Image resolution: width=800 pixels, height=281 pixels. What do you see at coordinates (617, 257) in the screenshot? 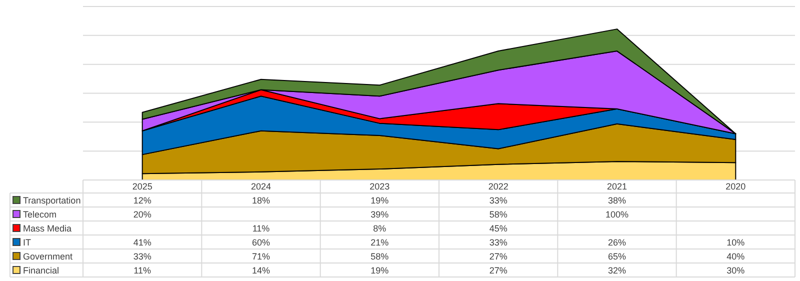
I see `data-label: 65%` at bounding box center [617, 257].